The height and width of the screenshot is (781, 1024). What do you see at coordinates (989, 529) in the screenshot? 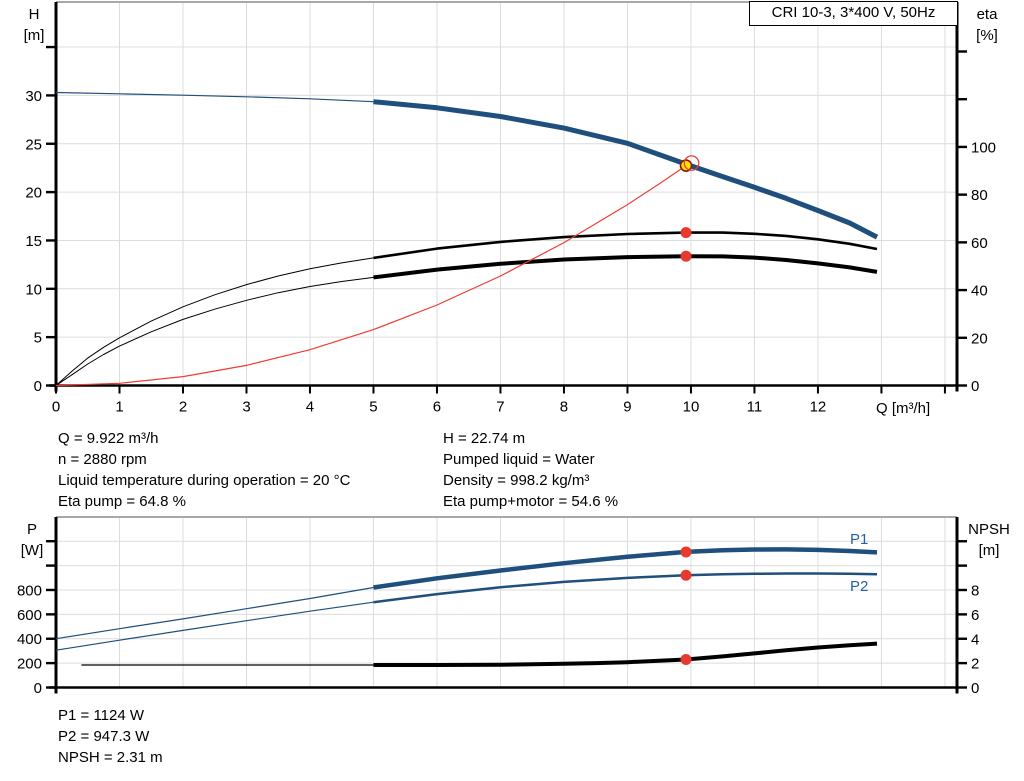
I see `npsh-axis-label-symbol: NPSH` at bounding box center [989, 529].